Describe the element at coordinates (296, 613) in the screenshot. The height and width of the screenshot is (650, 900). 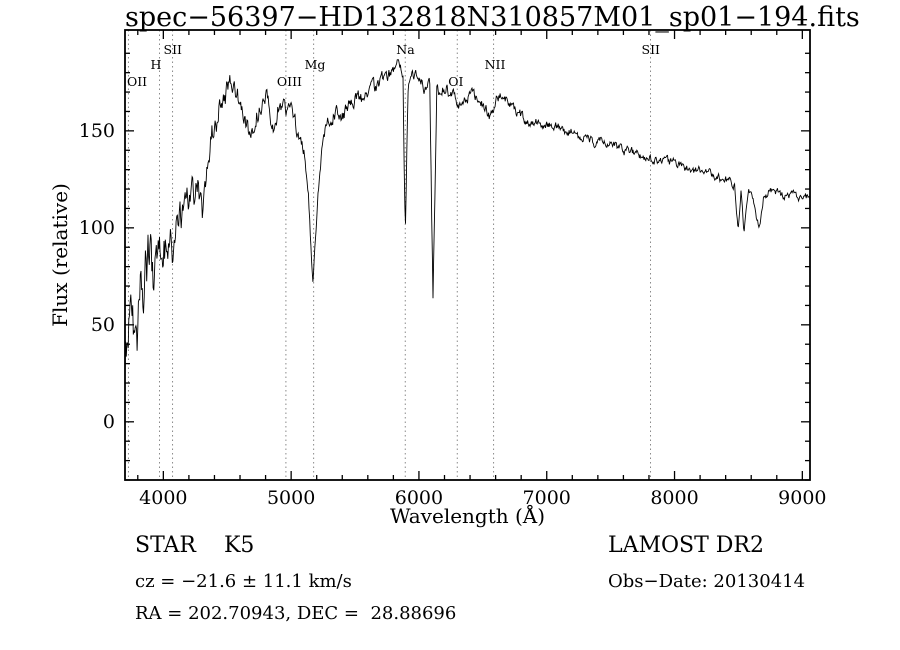
I see `radec-text: RA = 202.70943, DEC = 28.88696` at that location.